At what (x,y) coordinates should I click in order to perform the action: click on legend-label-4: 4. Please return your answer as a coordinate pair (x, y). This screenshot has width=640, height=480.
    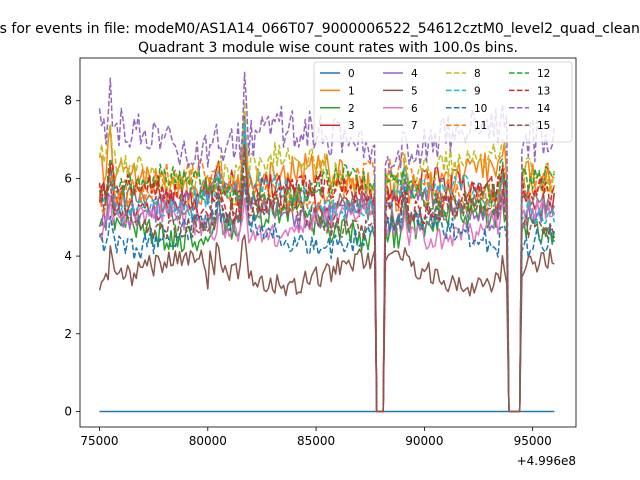
    Looking at the image, I should click on (414, 74).